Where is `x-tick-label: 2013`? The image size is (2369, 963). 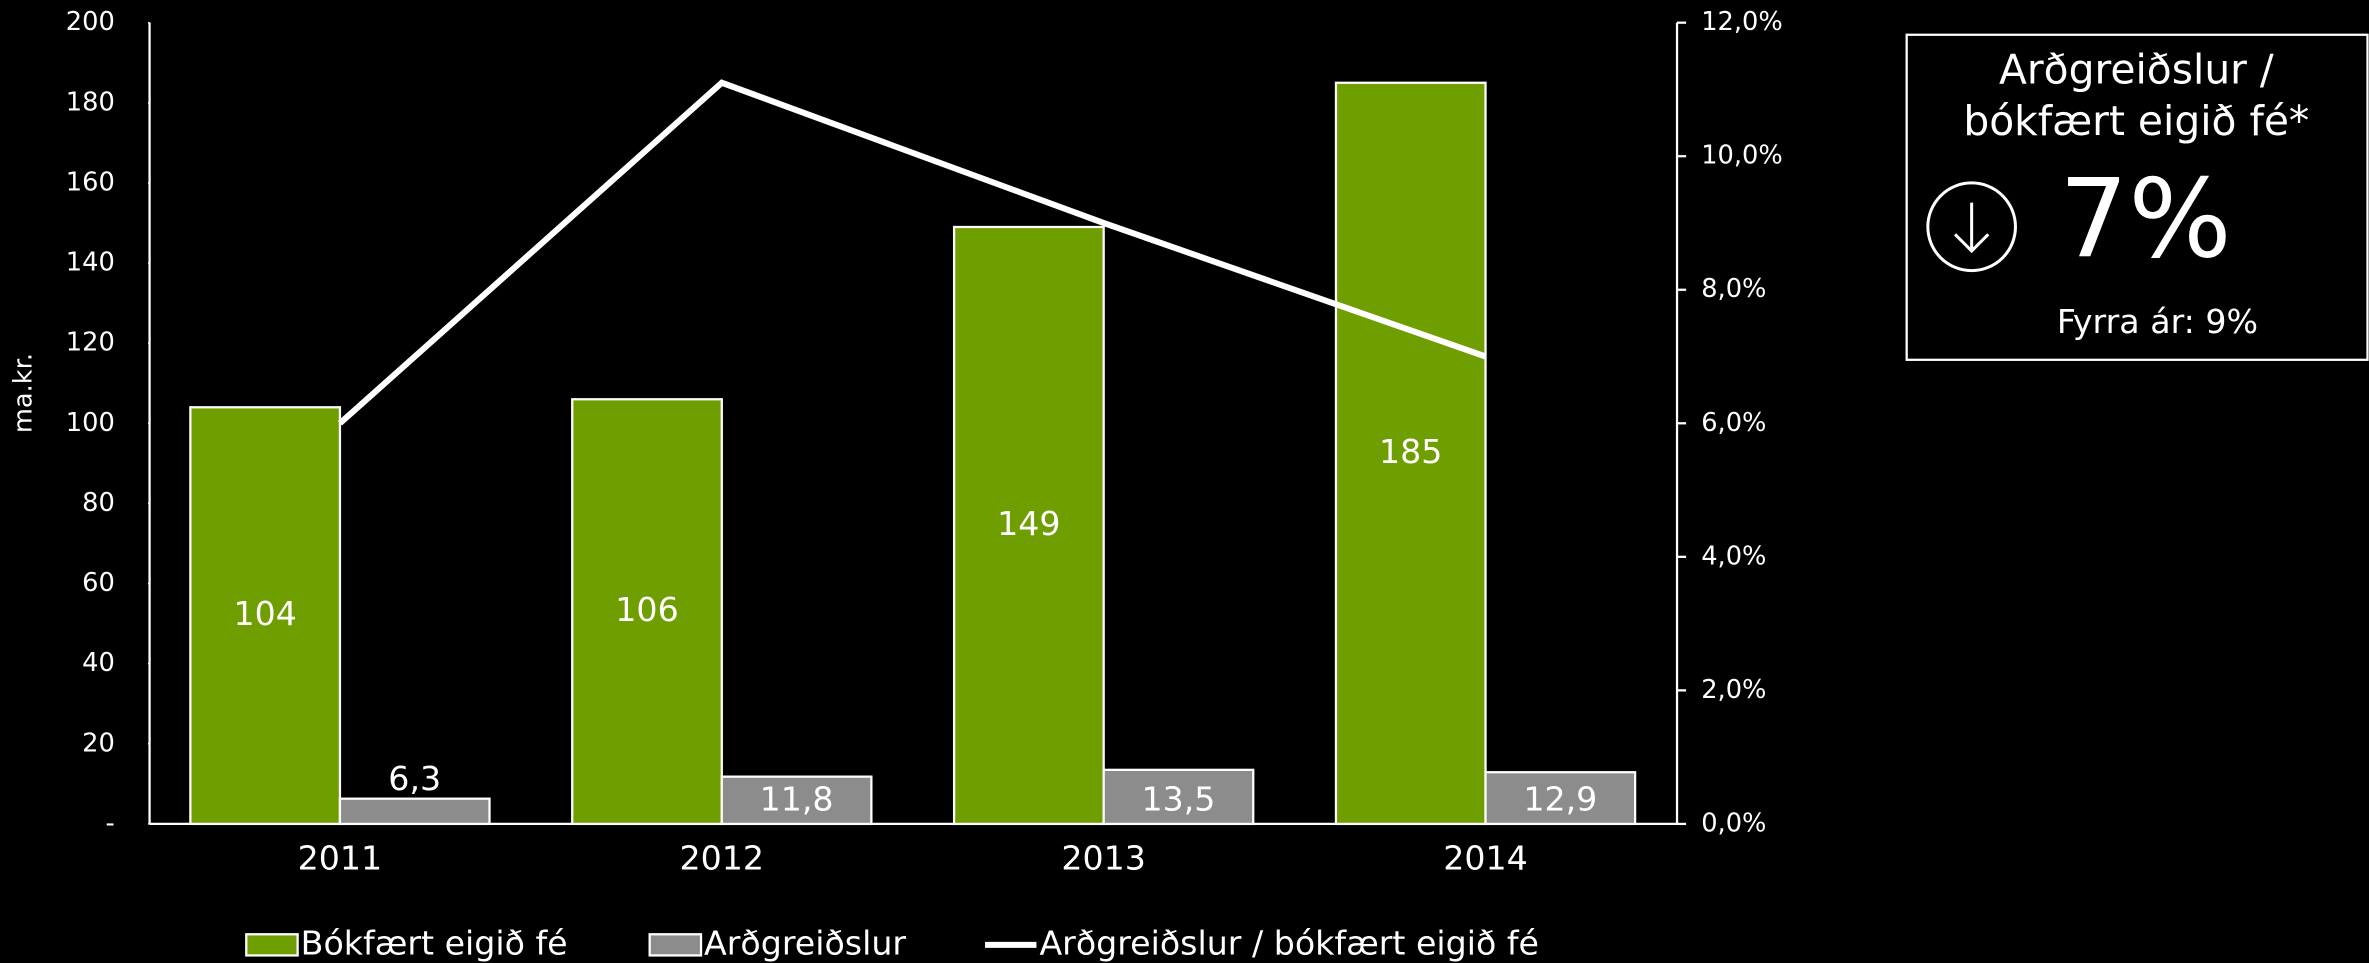 x-tick-label: 2013 is located at coordinates (1103, 858).